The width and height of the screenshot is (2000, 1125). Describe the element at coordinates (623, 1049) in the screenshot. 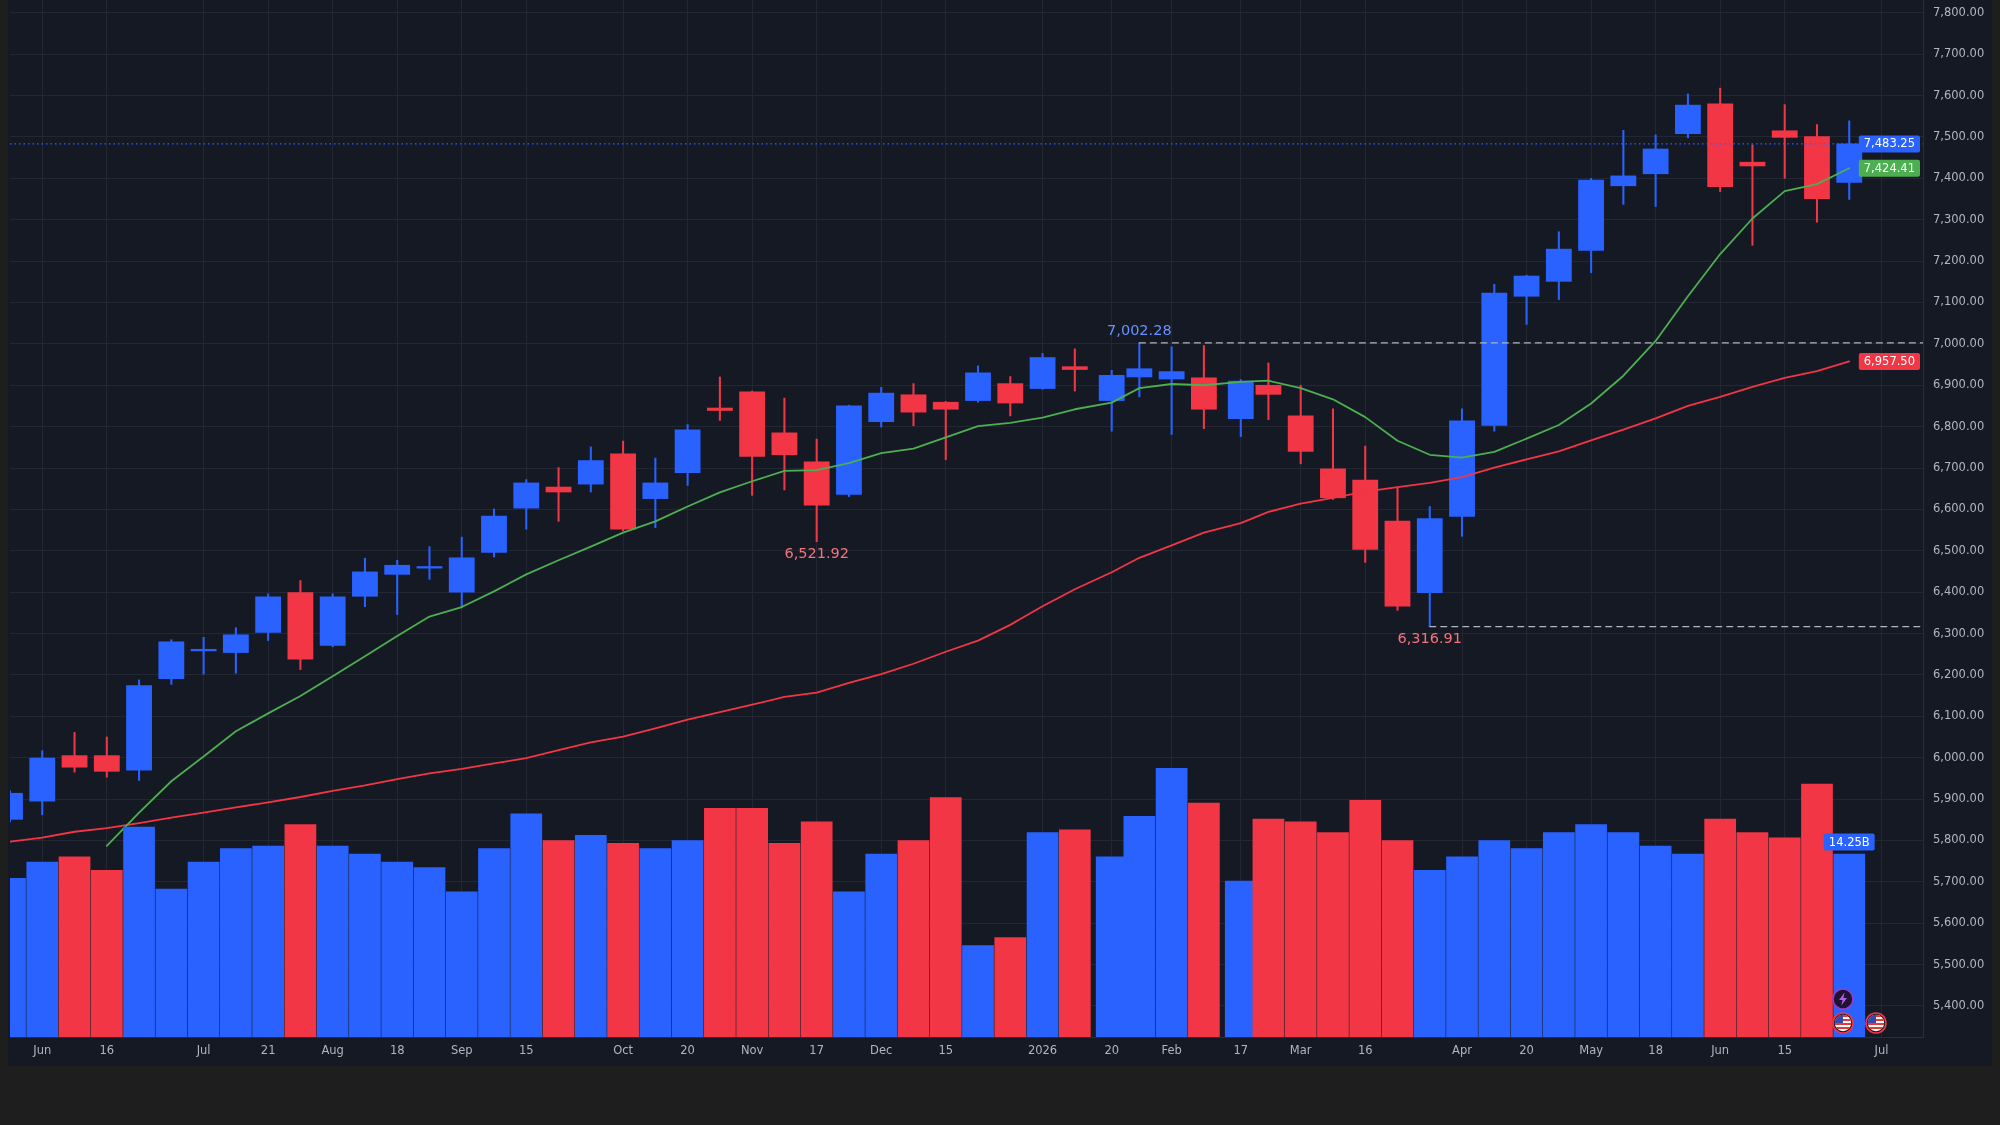

I see `x-tick-label: Oct` at that location.